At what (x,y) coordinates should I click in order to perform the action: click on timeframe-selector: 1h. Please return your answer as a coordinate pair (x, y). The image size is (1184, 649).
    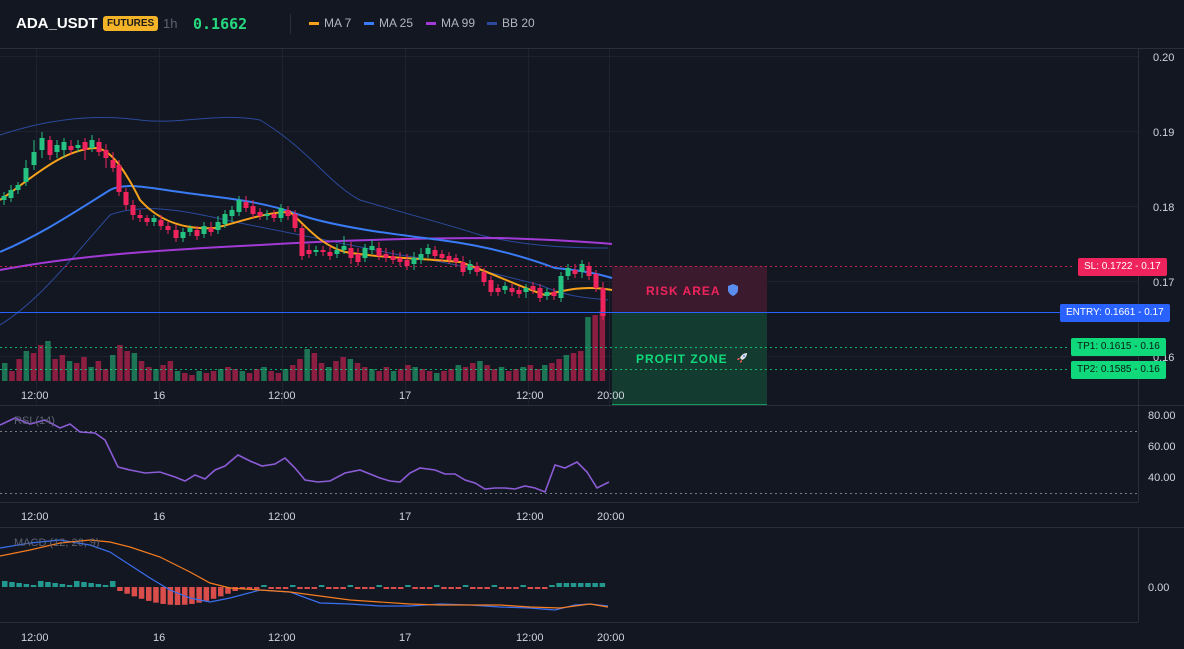
    Looking at the image, I should click on (170, 23).